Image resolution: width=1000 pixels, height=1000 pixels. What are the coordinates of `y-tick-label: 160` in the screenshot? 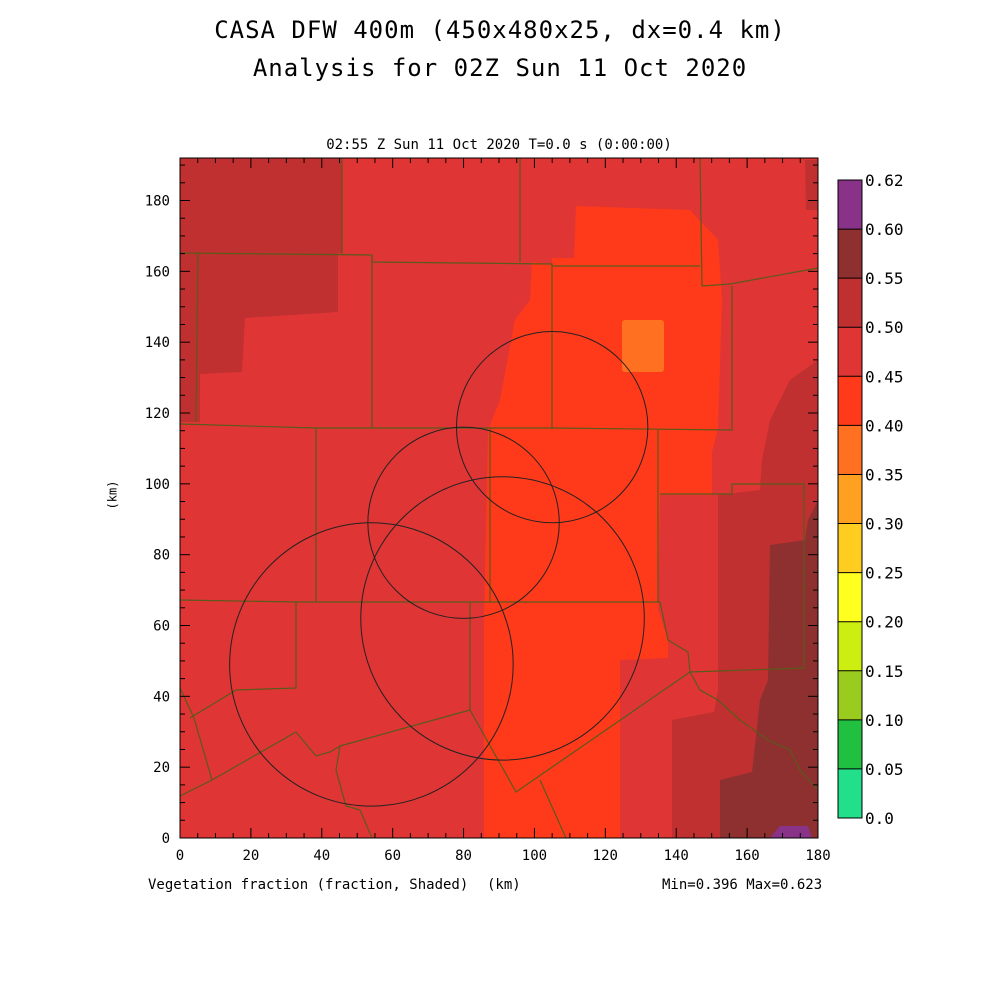 It's located at (157, 272).